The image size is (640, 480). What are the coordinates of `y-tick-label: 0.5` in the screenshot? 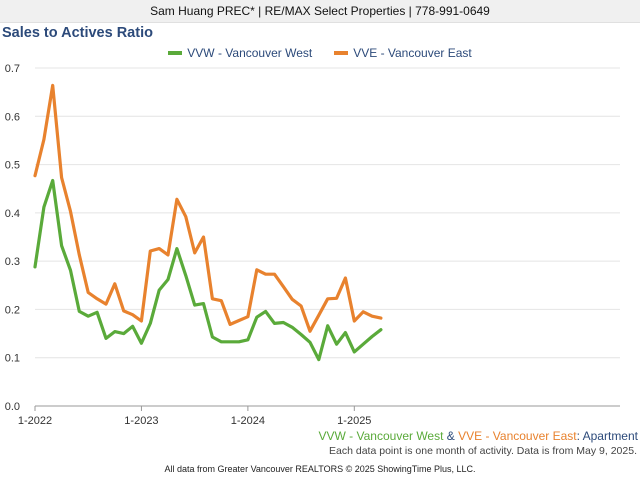 It's located at (12, 166).